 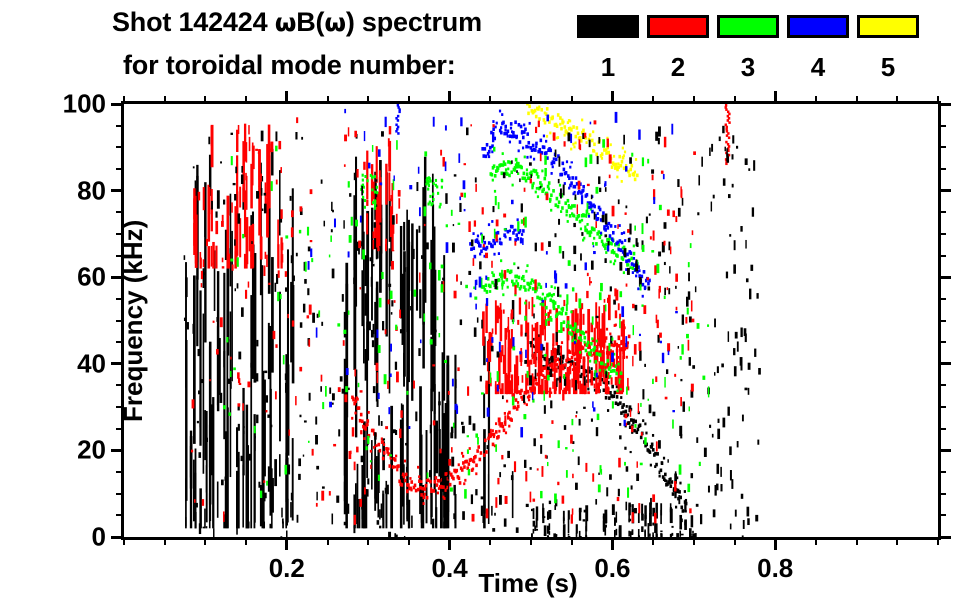 What do you see at coordinates (612, 97) in the screenshot?
I see `x-tick-top-0.6` at bounding box center [612, 97].